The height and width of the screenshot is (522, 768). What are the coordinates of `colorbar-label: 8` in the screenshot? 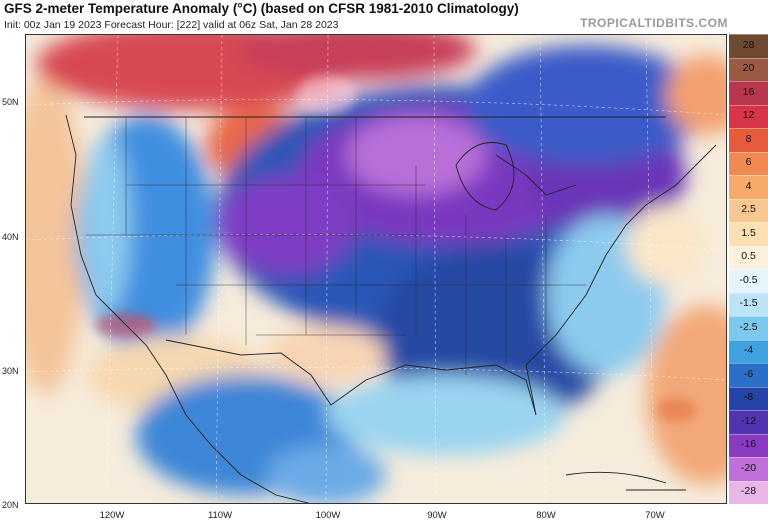 It's located at (748, 138).